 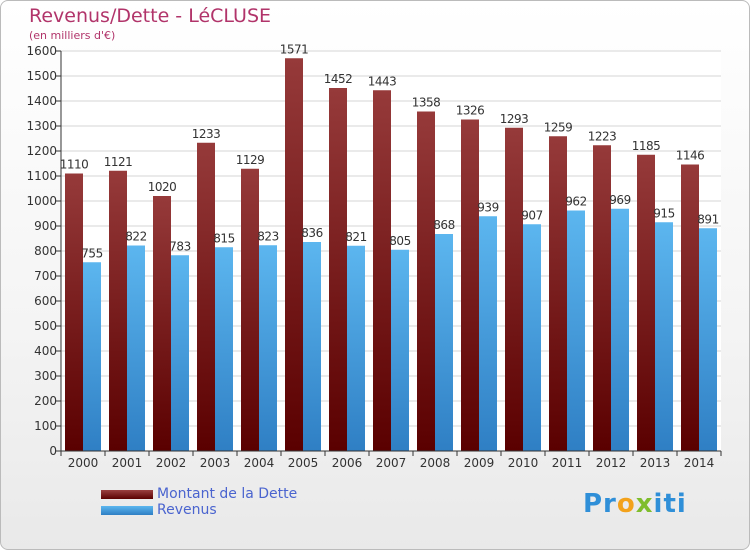 I want to click on x-tick-label: 2007, so click(x=391, y=463).